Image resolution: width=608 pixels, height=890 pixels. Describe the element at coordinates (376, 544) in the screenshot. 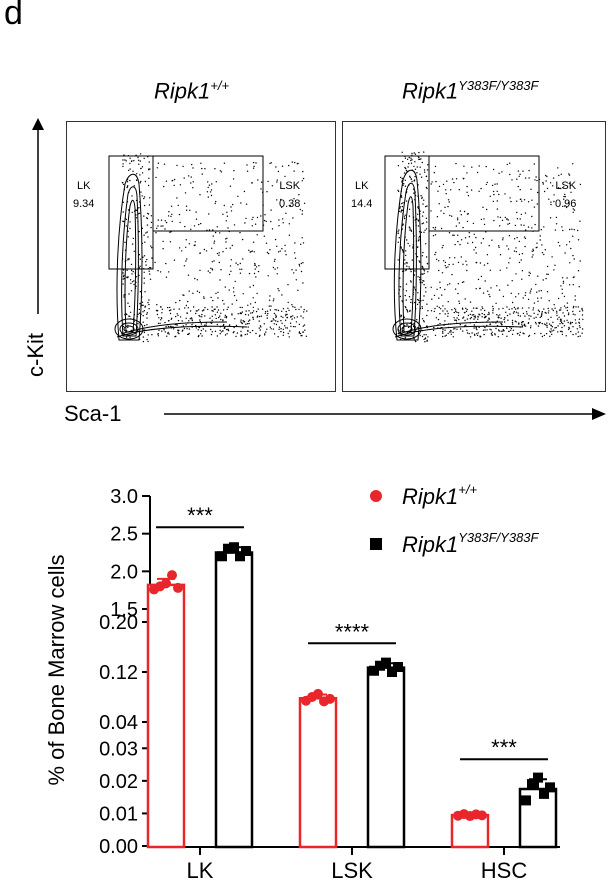

I see `legend-marker` at that location.